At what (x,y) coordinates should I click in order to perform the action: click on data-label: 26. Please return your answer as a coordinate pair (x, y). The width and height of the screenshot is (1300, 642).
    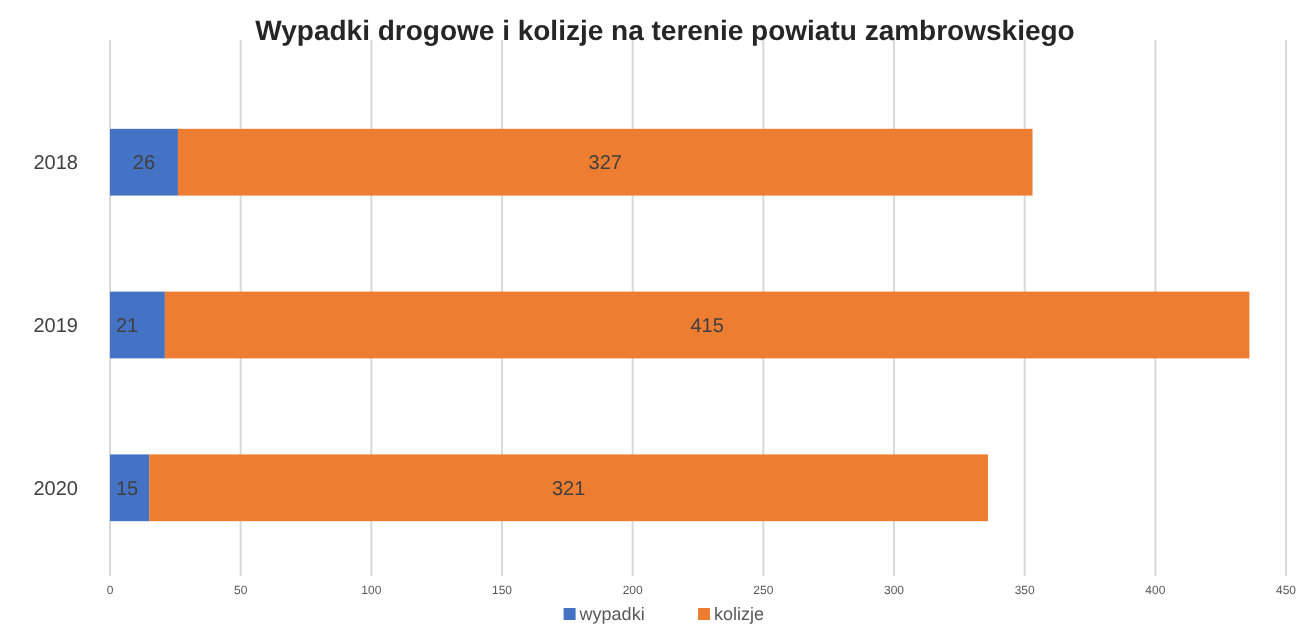
    Looking at the image, I should click on (144, 164).